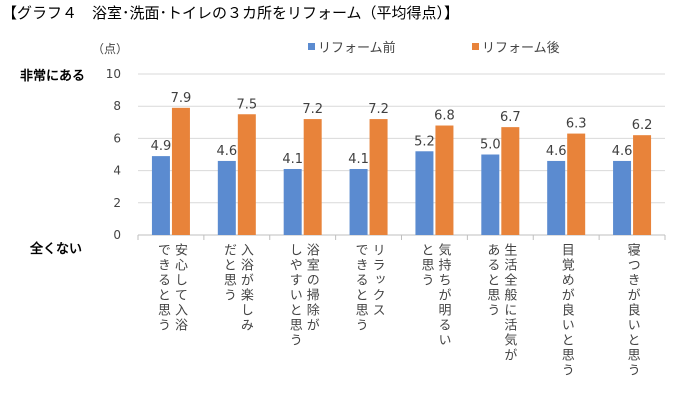  What do you see at coordinates (117, 138) in the screenshot?
I see `y-tick-label: 6` at bounding box center [117, 138].